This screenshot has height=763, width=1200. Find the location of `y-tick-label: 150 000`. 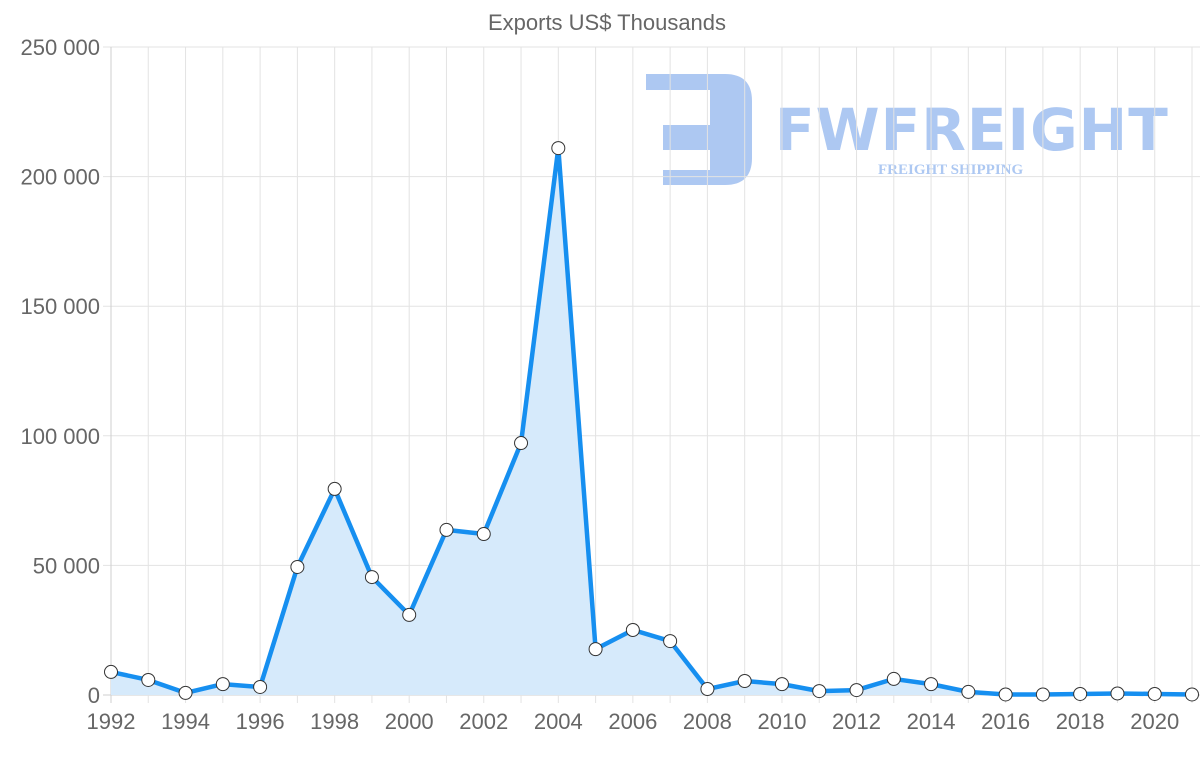

y-tick-label: 150 000 is located at coordinates (60, 306).